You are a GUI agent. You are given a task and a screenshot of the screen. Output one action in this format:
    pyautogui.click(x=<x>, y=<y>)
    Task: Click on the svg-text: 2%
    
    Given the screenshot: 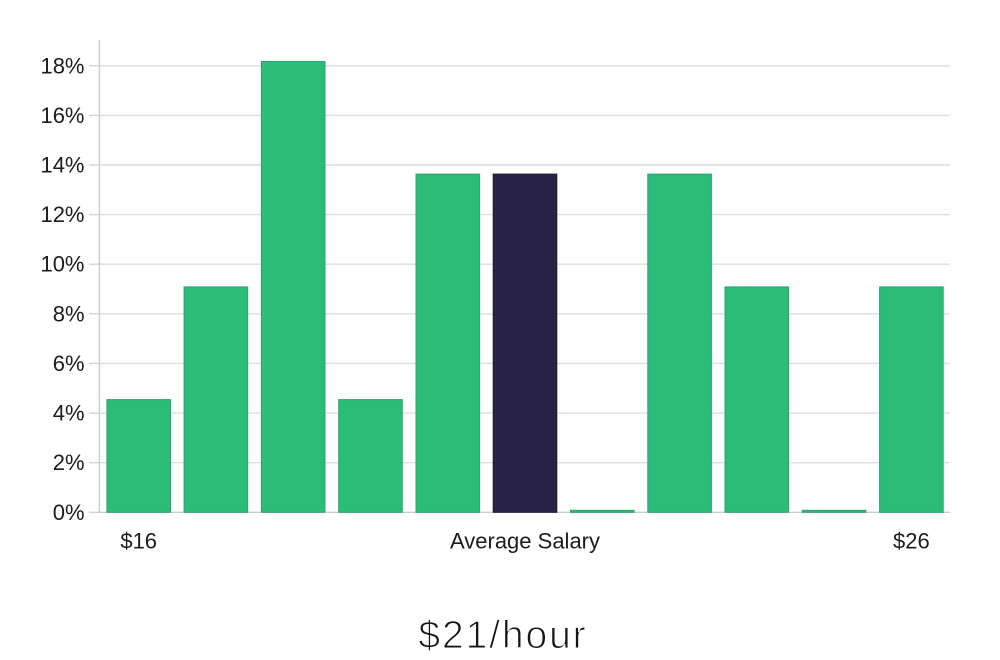 What is the action you would take?
    pyautogui.click(x=69, y=462)
    